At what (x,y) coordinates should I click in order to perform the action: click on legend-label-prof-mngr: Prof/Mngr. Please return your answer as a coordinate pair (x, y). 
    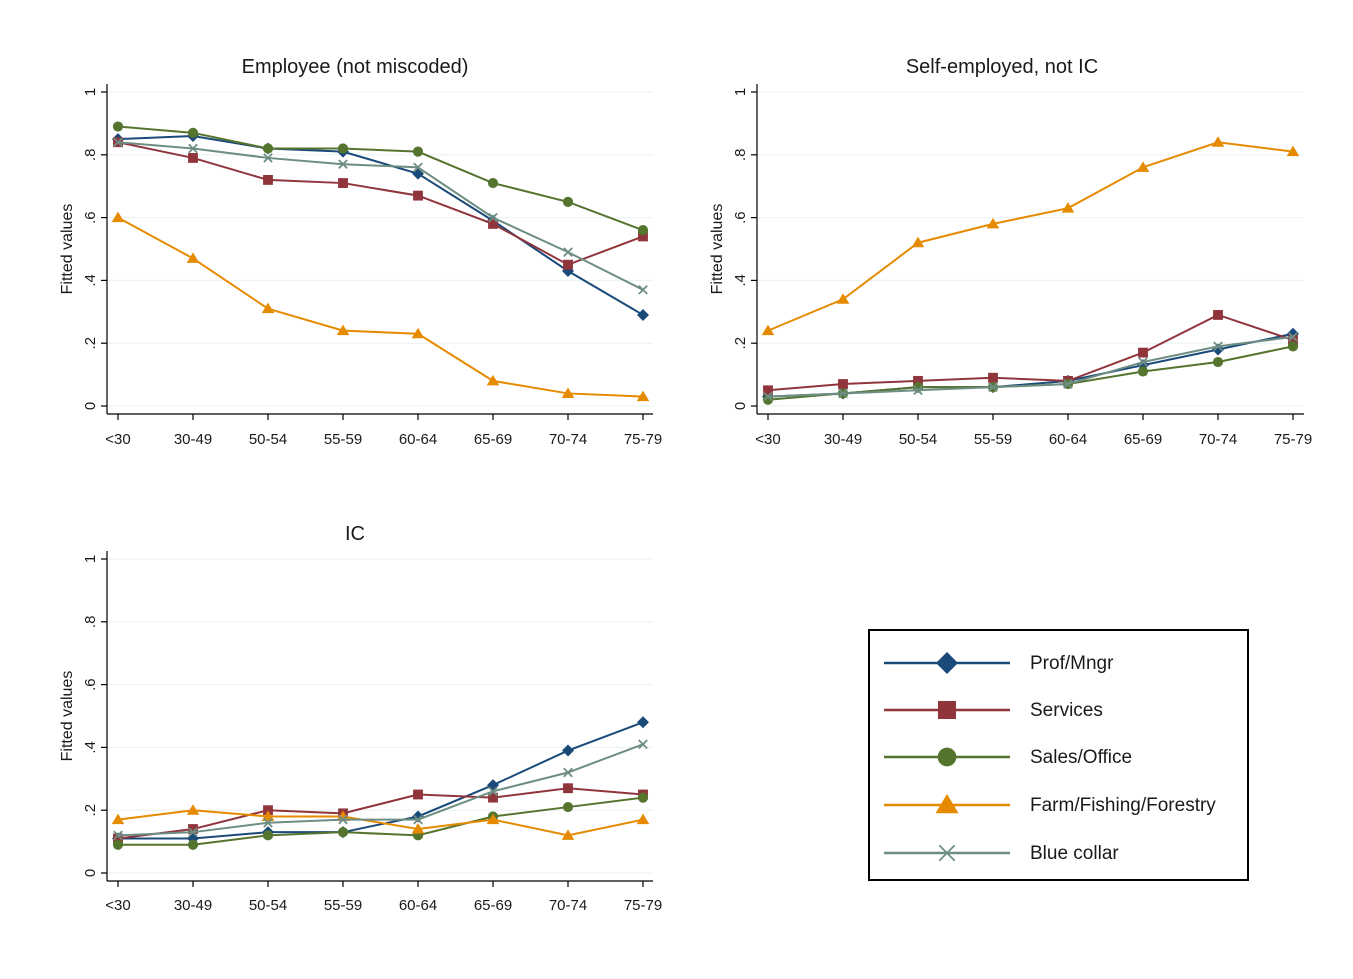
    Looking at the image, I should click on (1072, 663).